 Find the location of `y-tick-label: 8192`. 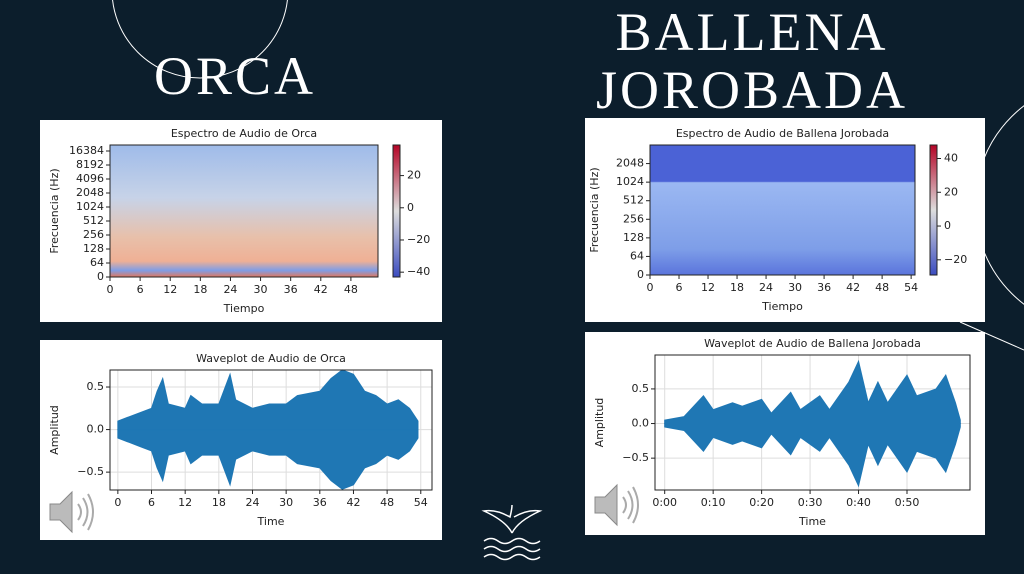

y-tick-label: 8192 is located at coordinates (90, 164).